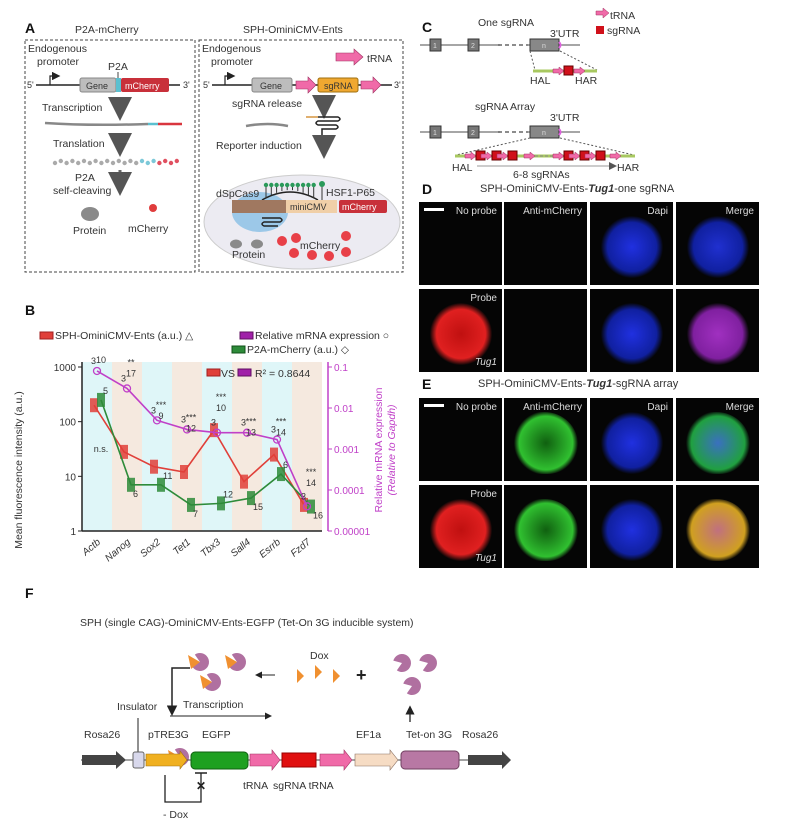  What do you see at coordinates (552, 211) in the screenshot?
I see `column-label: Anti-mCherry` at bounding box center [552, 211].